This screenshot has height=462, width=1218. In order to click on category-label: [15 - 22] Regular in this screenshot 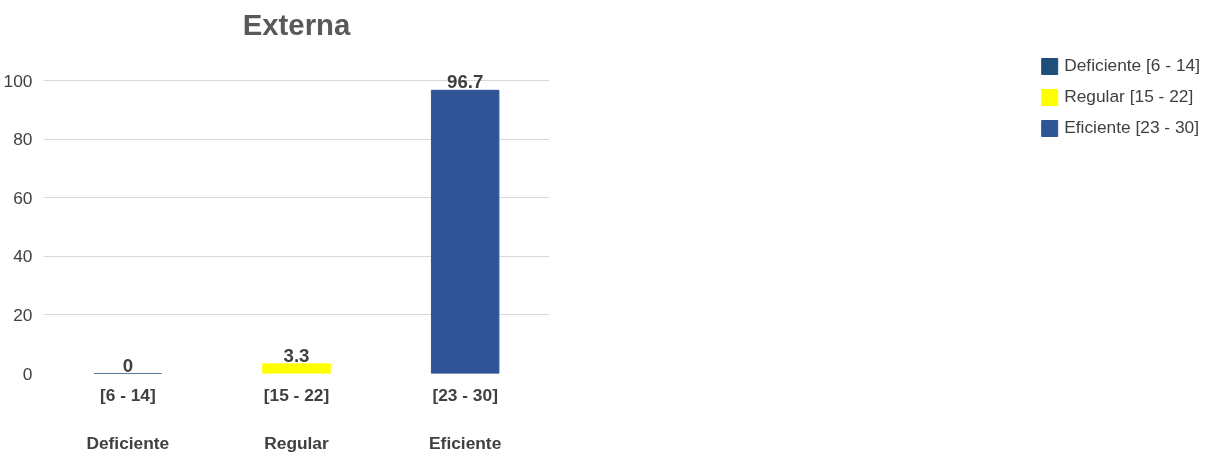, I will do `click(296, 418)`.